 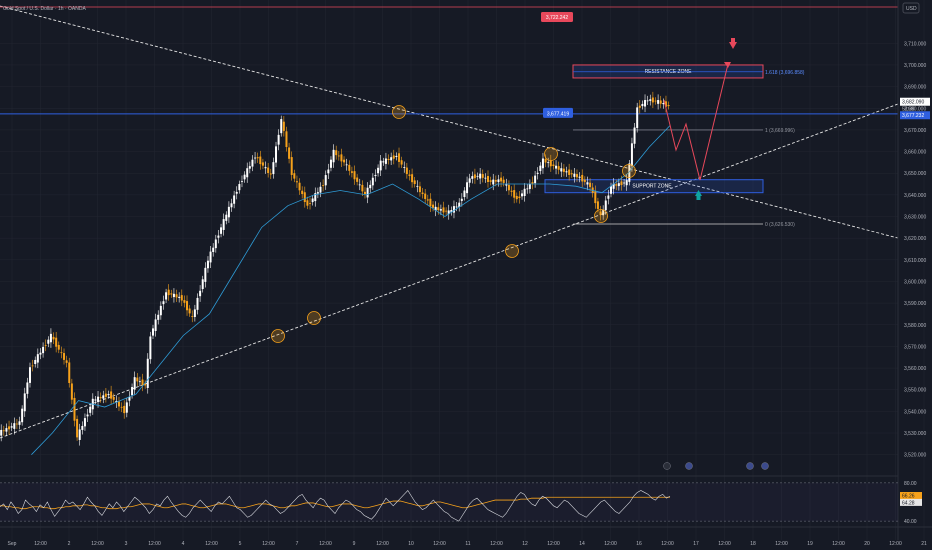 What do you see at coordinates (780, 131) in the screenshot?
I see `fib-label: 1 (3,669.996)` at bounding box center [780, 131].